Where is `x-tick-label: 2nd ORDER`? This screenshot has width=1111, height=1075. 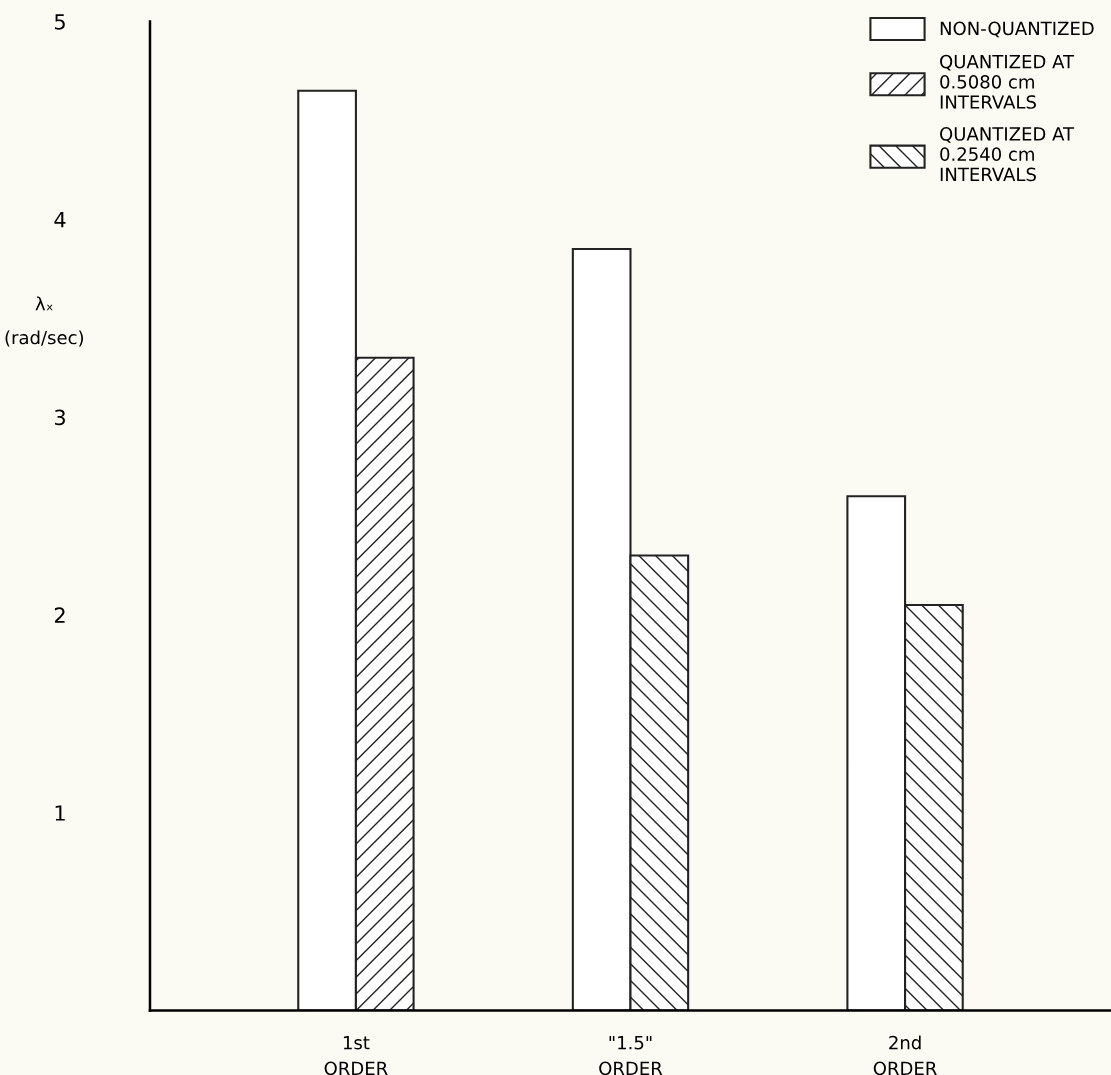 x-tick-label: 2nd ORDER is located at coordinates (905, 1055).